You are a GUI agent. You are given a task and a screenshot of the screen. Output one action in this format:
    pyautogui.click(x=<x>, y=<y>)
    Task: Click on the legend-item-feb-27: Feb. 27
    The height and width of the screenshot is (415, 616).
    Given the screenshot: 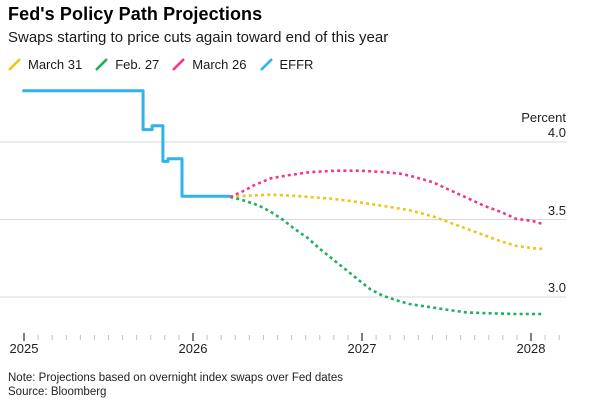 What is the action you would take?
    pyautogui.click(x=127, y=64)
    